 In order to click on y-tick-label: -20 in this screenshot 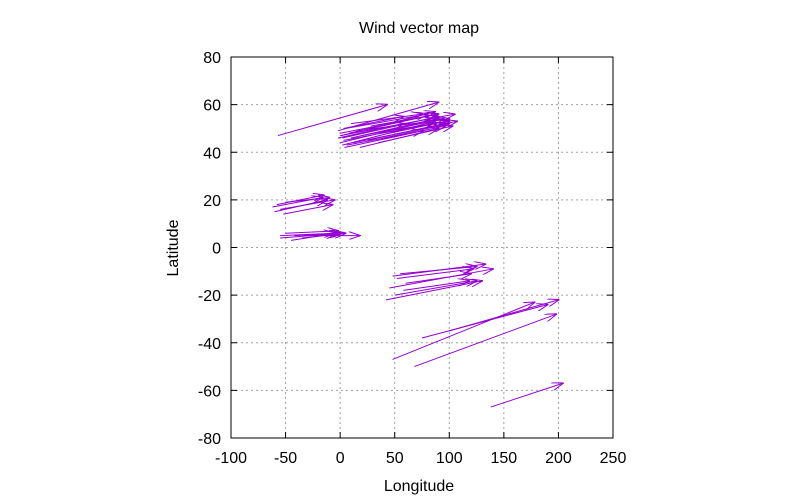, I will do `click(209, 296)`.